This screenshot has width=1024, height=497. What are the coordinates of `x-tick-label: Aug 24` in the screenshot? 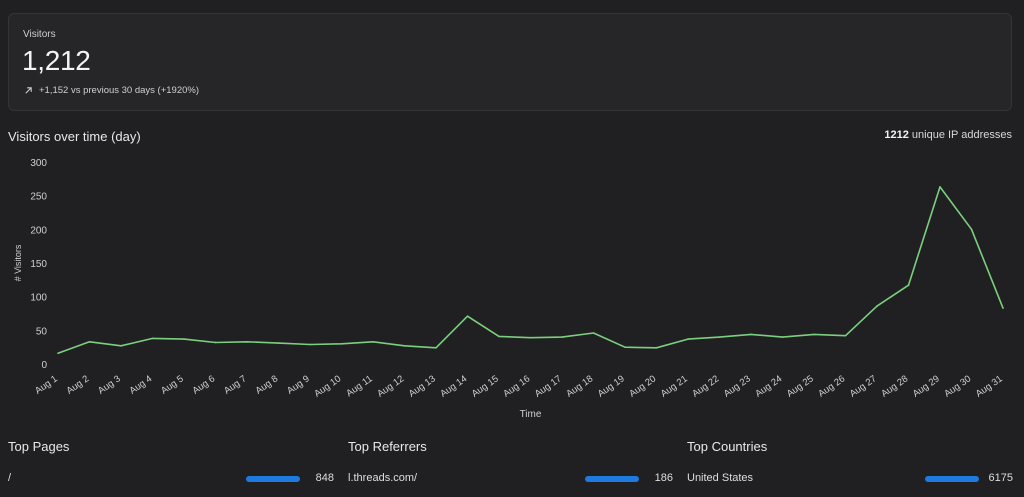 It's located at (768, 386).